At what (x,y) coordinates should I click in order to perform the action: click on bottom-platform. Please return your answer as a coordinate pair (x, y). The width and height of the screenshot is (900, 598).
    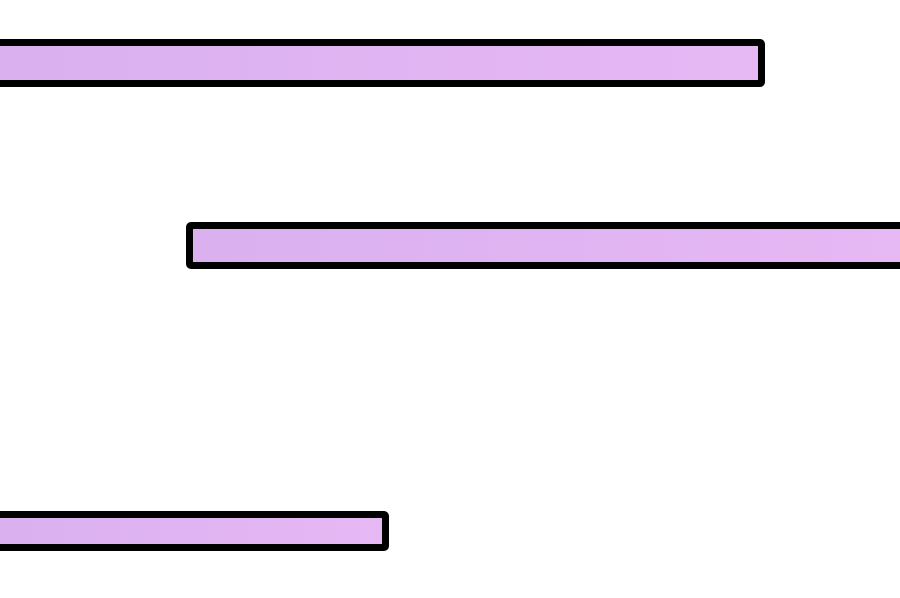
    Looking at the image, I should click on (194, 531).